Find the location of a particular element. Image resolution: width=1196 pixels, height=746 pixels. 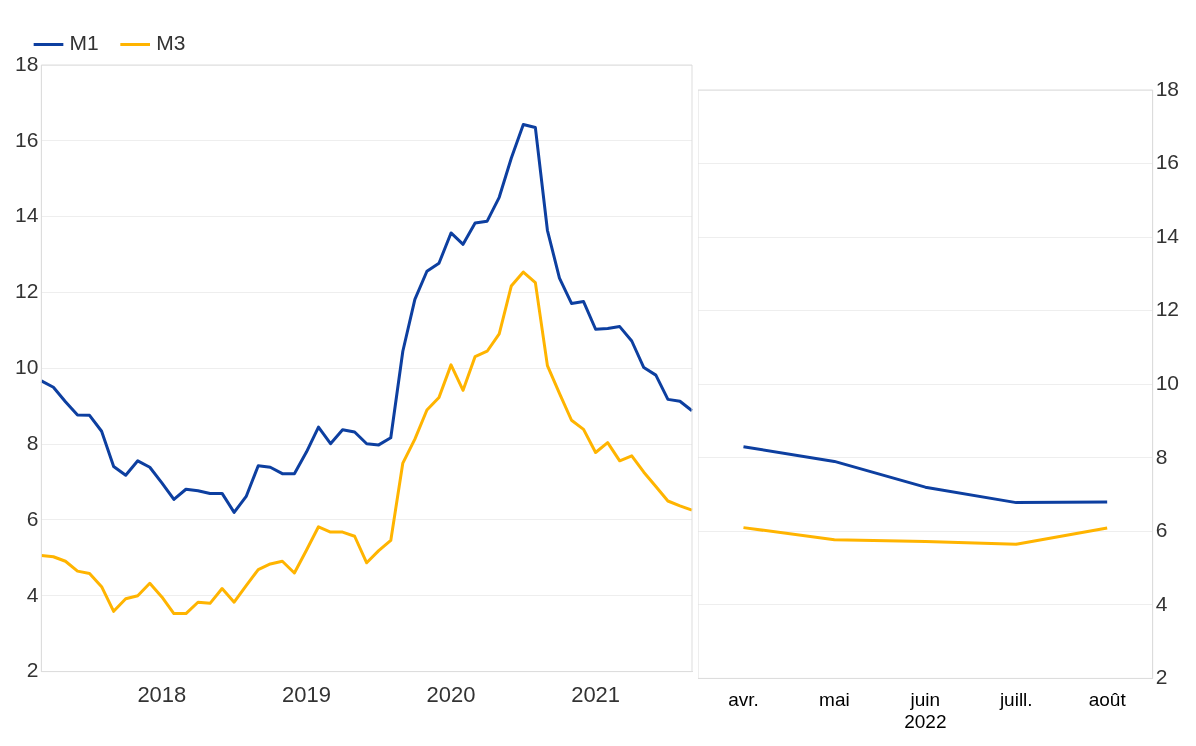

legend-label: M1 is located at coordinates (84, 43).